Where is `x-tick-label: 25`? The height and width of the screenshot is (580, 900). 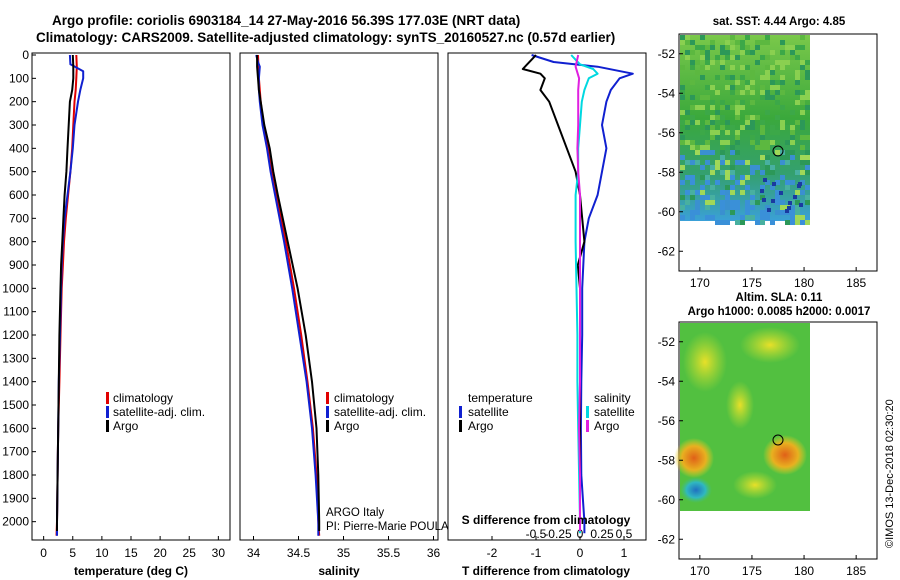 x-tick-label: 25 is located at coordinates (190, 553).